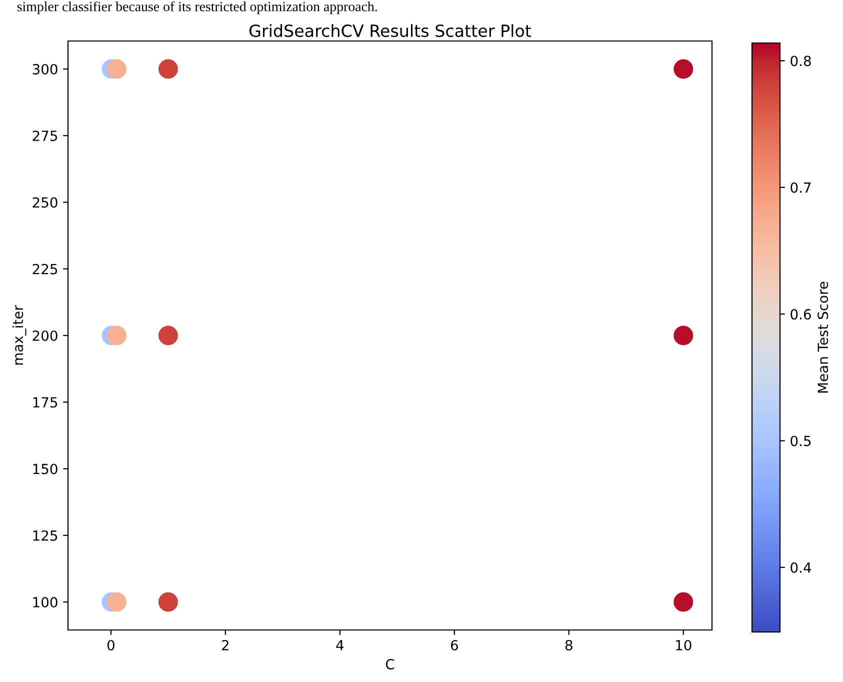 The height and width of the screenshot is (682, 843). Describe the element at coordinates (110, 645) in the screenshot. I see `x-tick-label: 0` at that location.